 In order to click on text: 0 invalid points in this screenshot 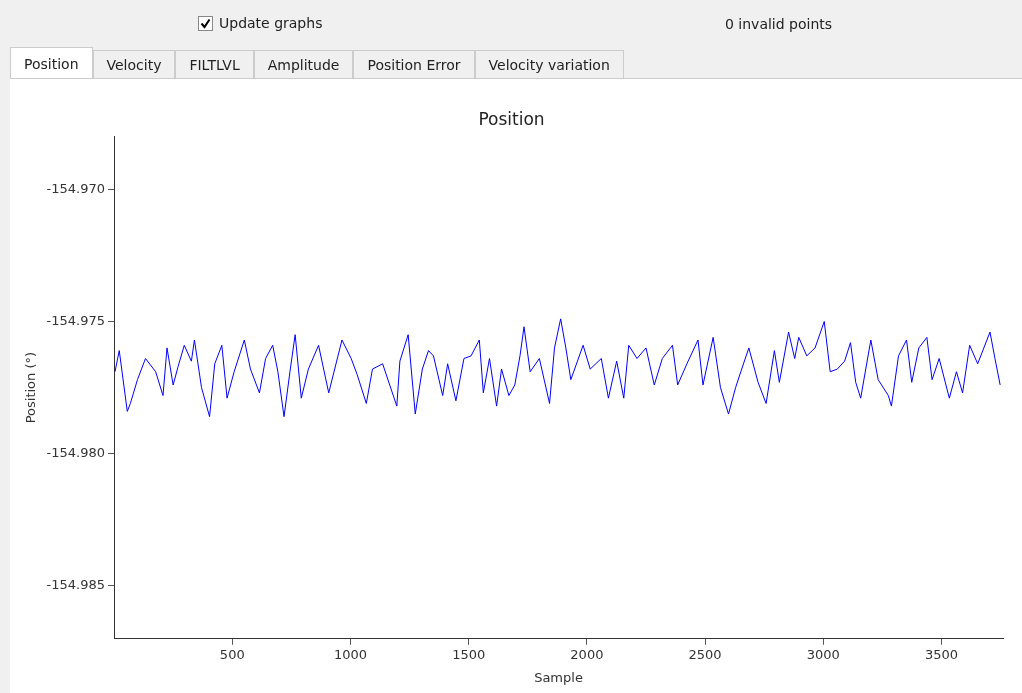, I will do `click(779, 24)`.